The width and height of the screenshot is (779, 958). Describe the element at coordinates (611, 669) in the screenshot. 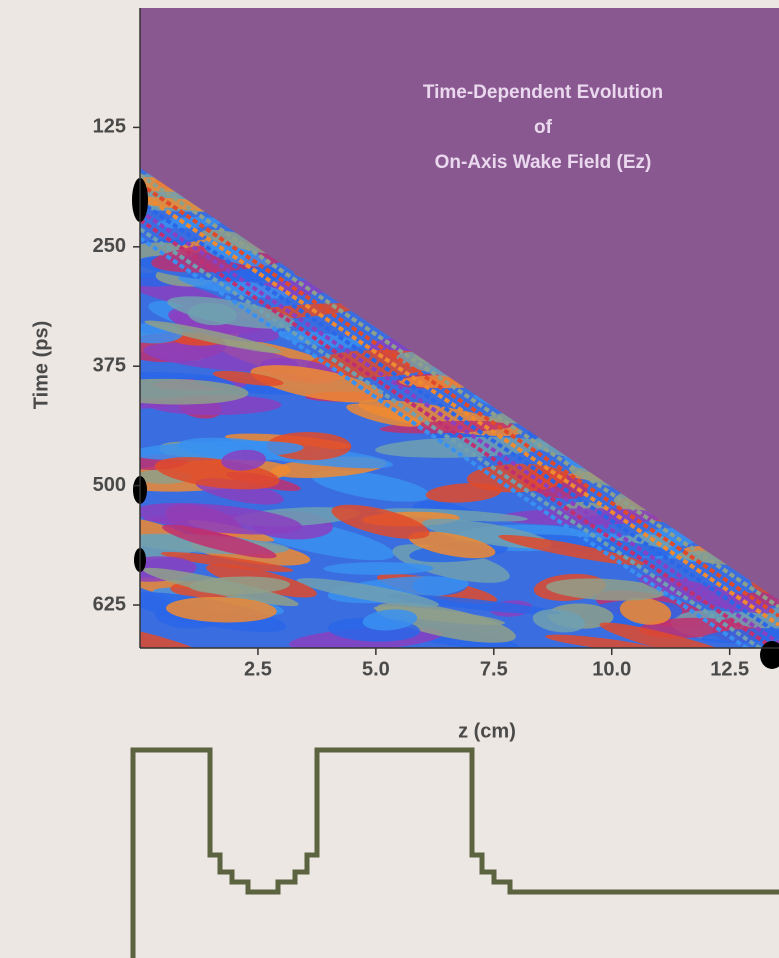

I see `x-tick-label: 10.0` at that location.